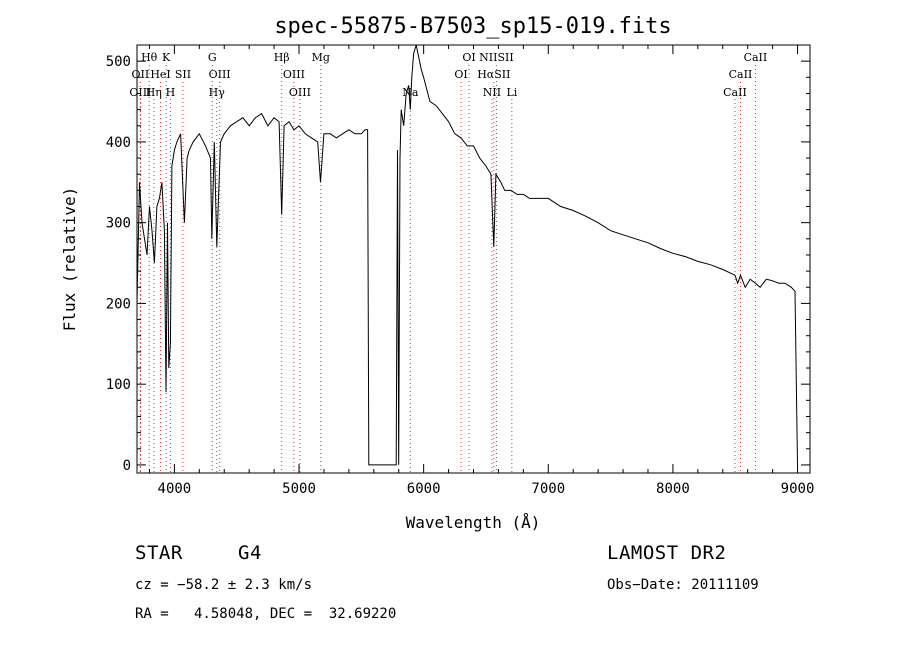  What do you see at coordinates (472, 26) in the screenshot?
I see `chart-title: spec-55875-B7503_sp15-019.fits` at bounding box center [472, 26].